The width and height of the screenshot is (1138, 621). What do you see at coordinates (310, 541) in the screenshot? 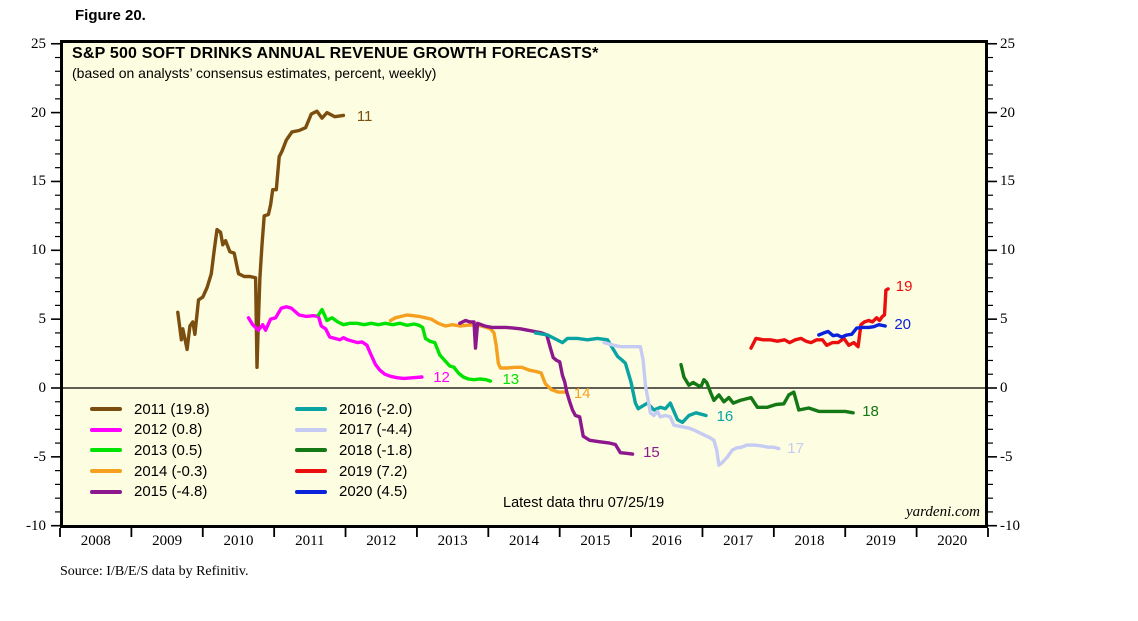
I see `x-axis-tick-label: 2011` at bounding box center [310, 541].